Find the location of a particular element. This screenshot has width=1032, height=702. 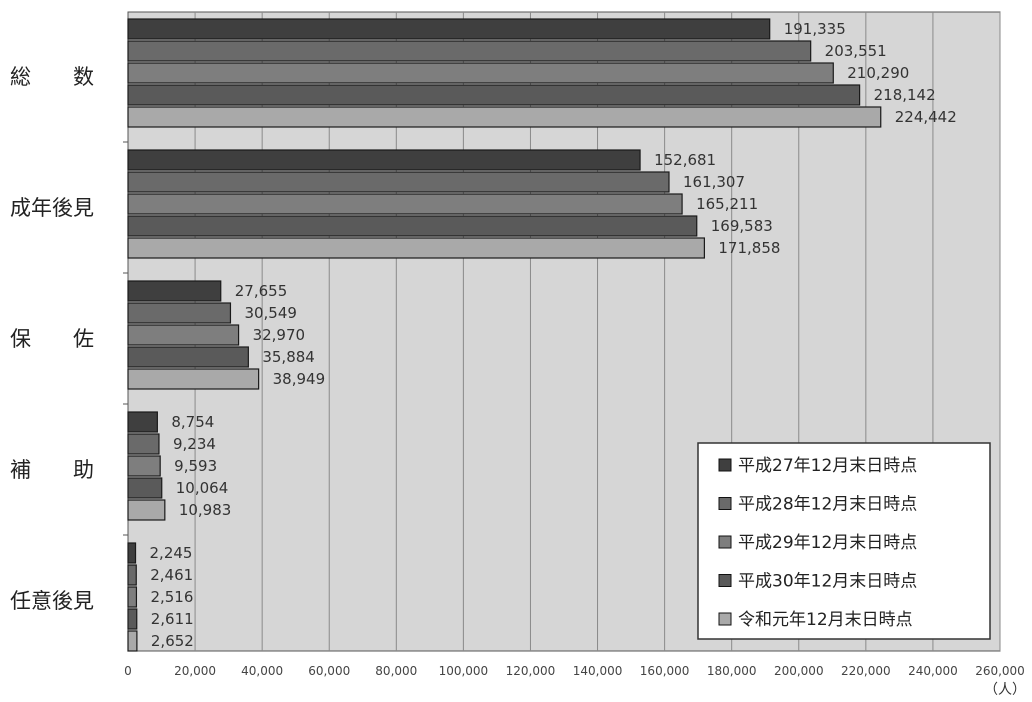

category-label: 総 数 is located at coordinates (52, 77).